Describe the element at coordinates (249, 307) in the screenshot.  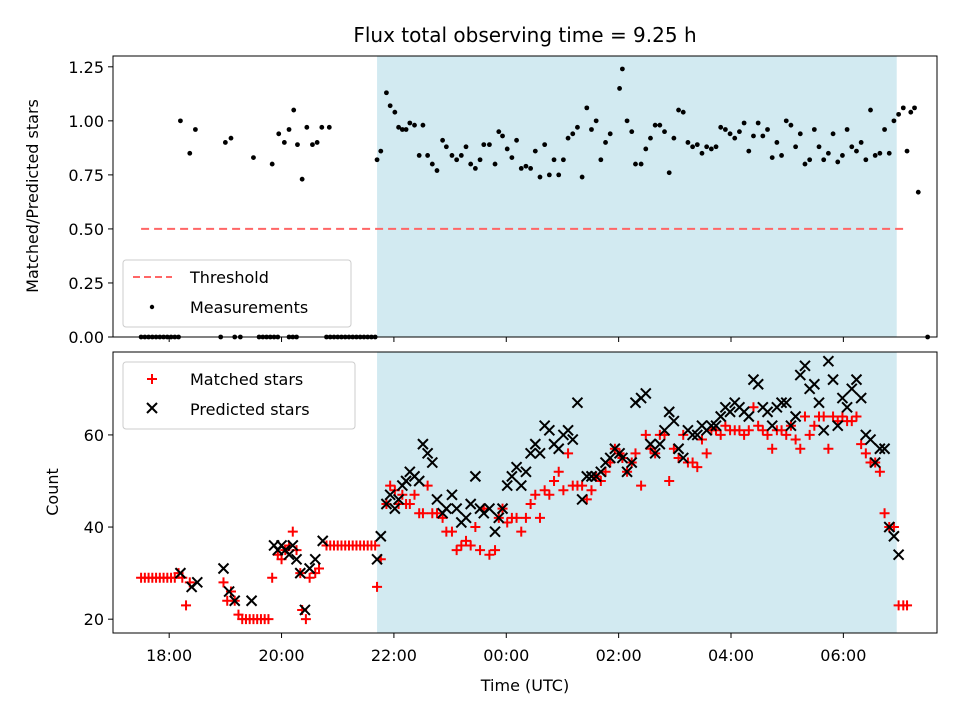
I see `legend-measurements-label: Measurements` at that location.